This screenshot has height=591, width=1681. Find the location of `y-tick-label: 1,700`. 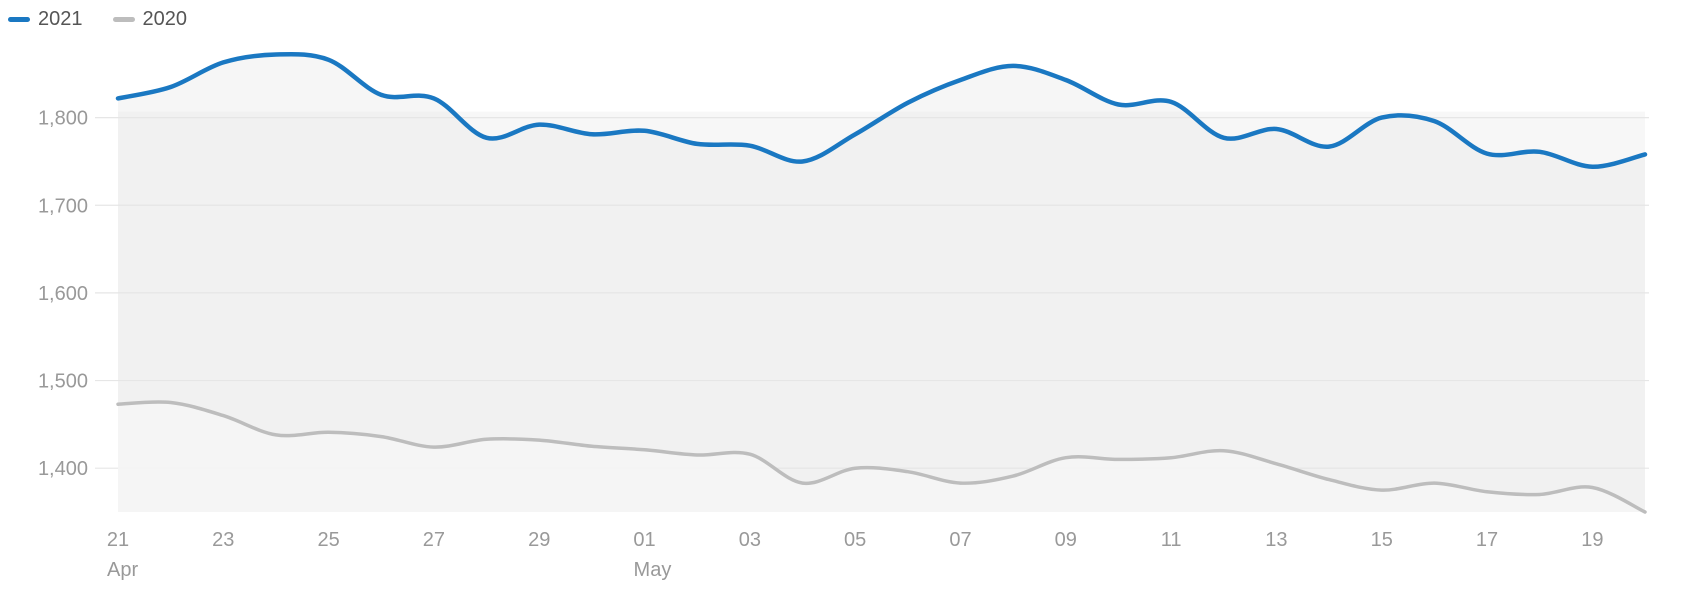

y-tick-label: 1,700 is located at coordinates (63, 206).